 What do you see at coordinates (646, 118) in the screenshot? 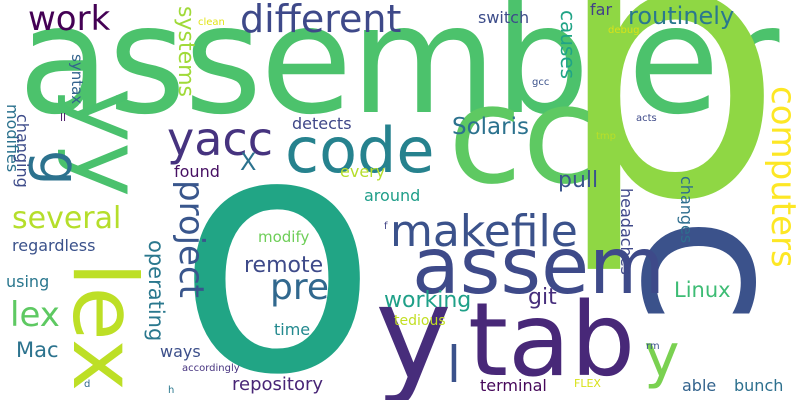
I see `word-acts: acts` at bounding box center [646, 118].